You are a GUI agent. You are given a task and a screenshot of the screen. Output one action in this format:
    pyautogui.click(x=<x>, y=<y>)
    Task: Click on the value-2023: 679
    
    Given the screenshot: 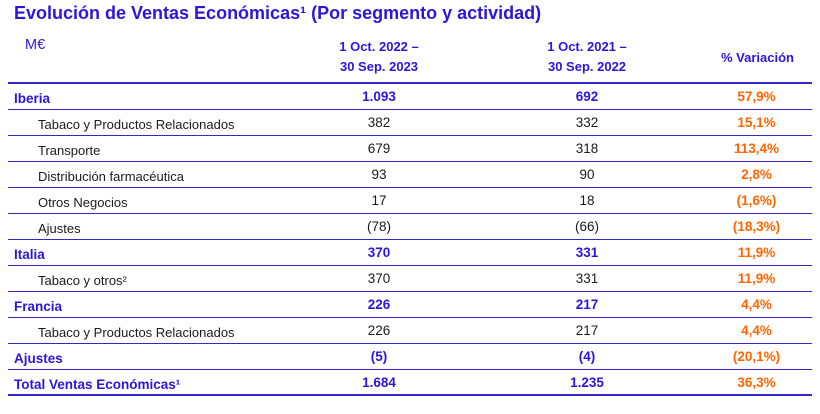 What is the action you would take?
    pyautogui.click(x=379, y=148)
    